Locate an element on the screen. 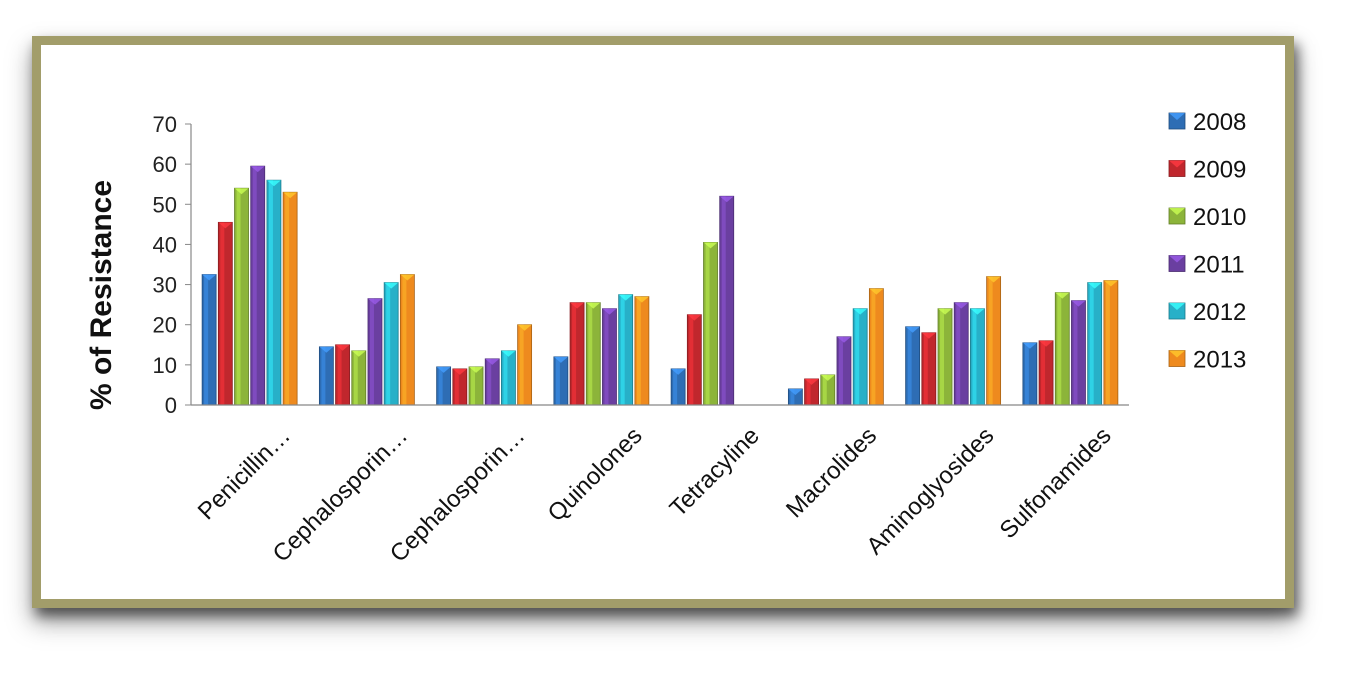 The height and width of the screenshot is (675, 1358). x-category-label: Macrolides is located at coordinates (831, 472).